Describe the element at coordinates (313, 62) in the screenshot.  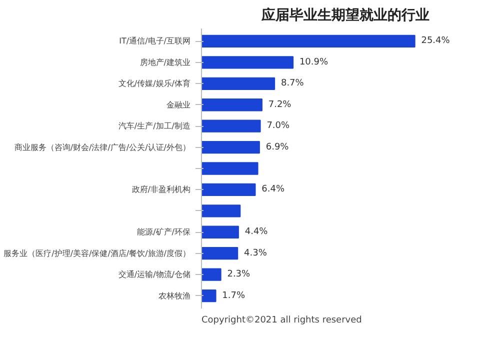
I see `data-label: 10.9%` at that location.